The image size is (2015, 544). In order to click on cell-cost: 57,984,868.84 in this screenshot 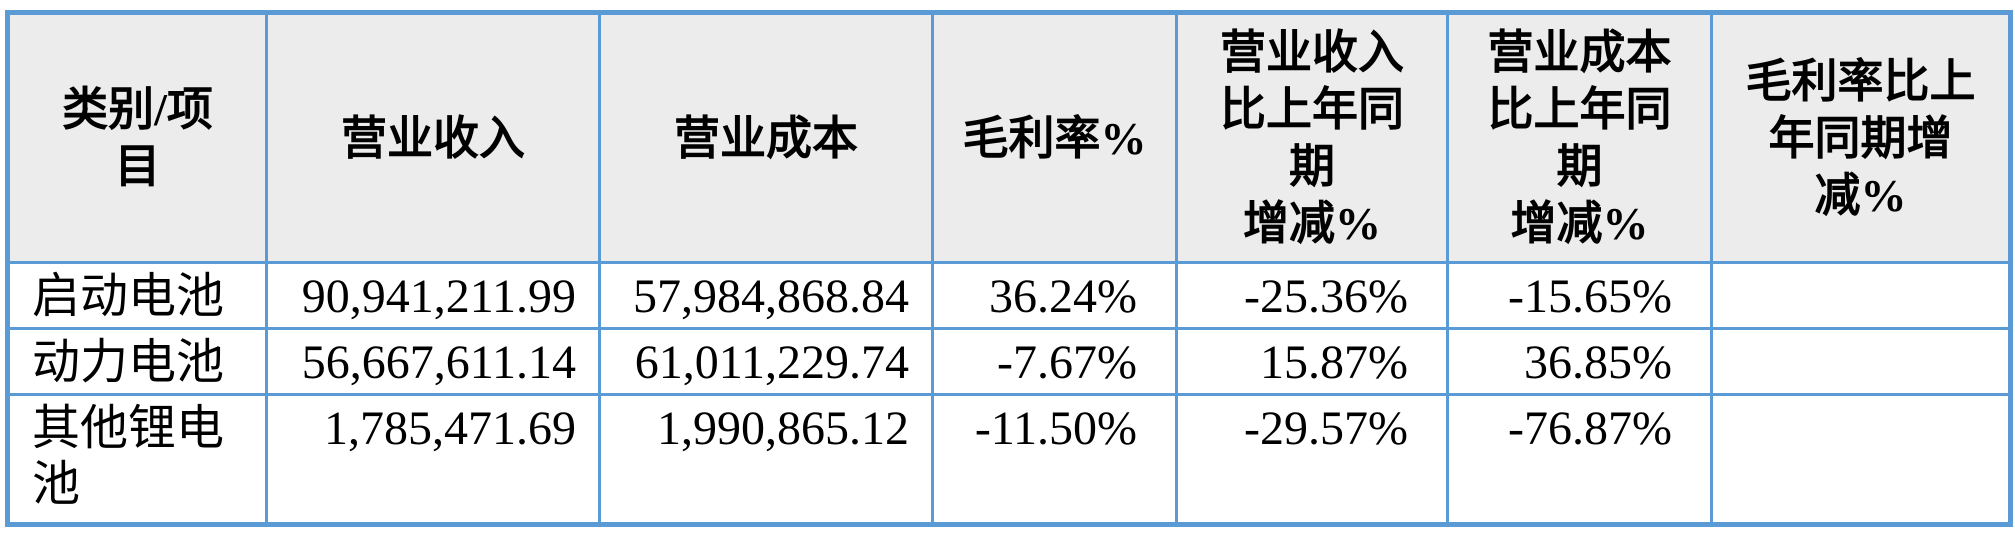, I will do `click(766, 295)`.